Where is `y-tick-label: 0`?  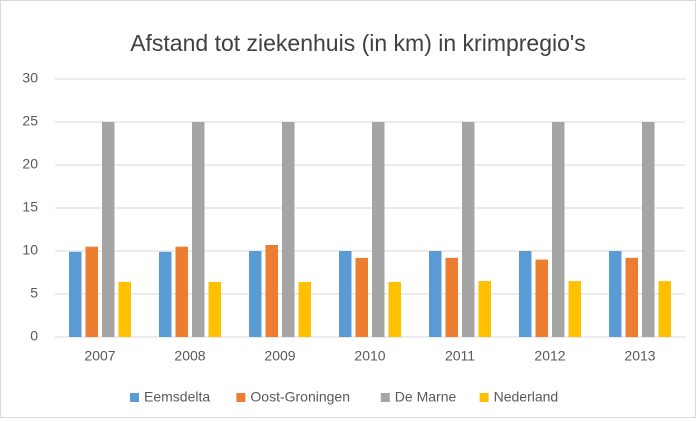 y-tick-label: 0 is located at coordinates (34, 336).